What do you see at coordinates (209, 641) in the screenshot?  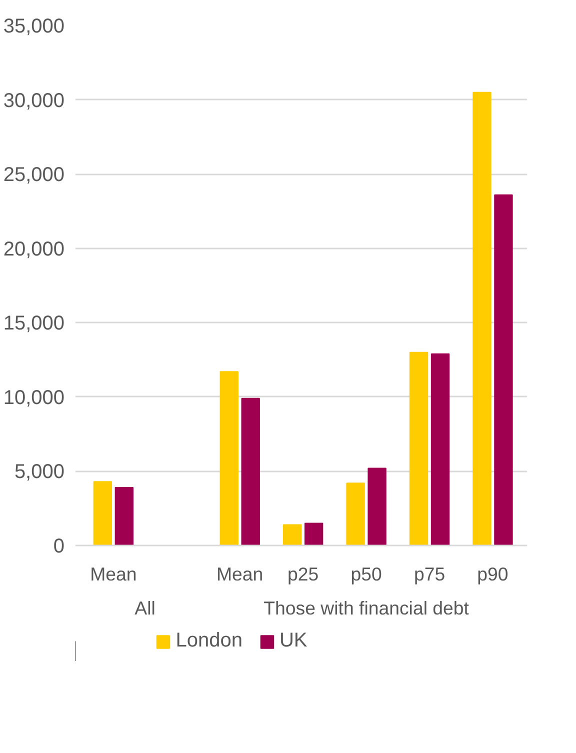 I see `legend-label: London` at bounding box center [209, 641].